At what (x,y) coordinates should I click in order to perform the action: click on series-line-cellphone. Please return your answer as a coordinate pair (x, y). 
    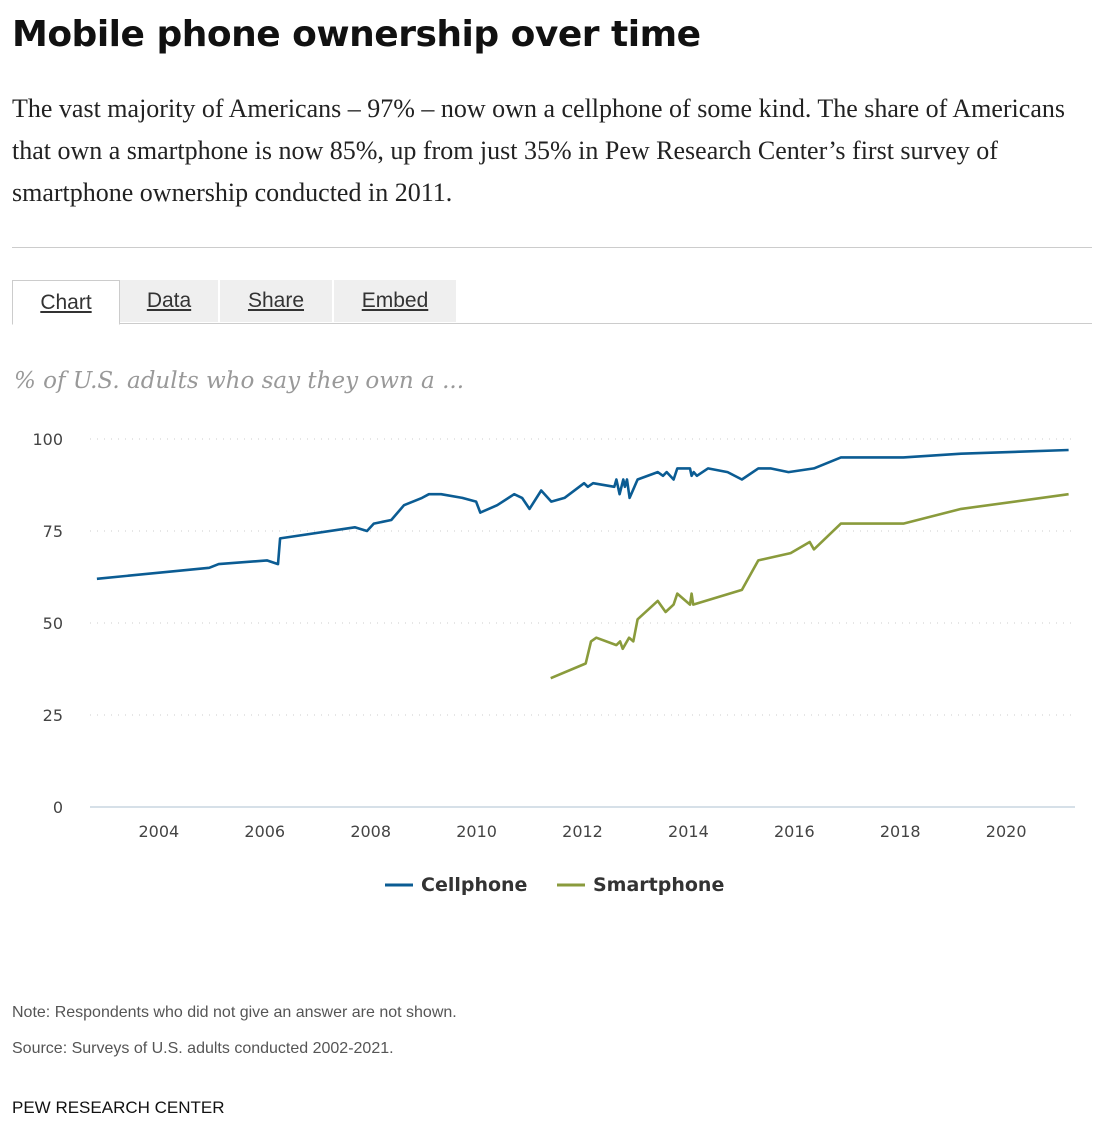
    Looking at the image, I should click on (582, 514).